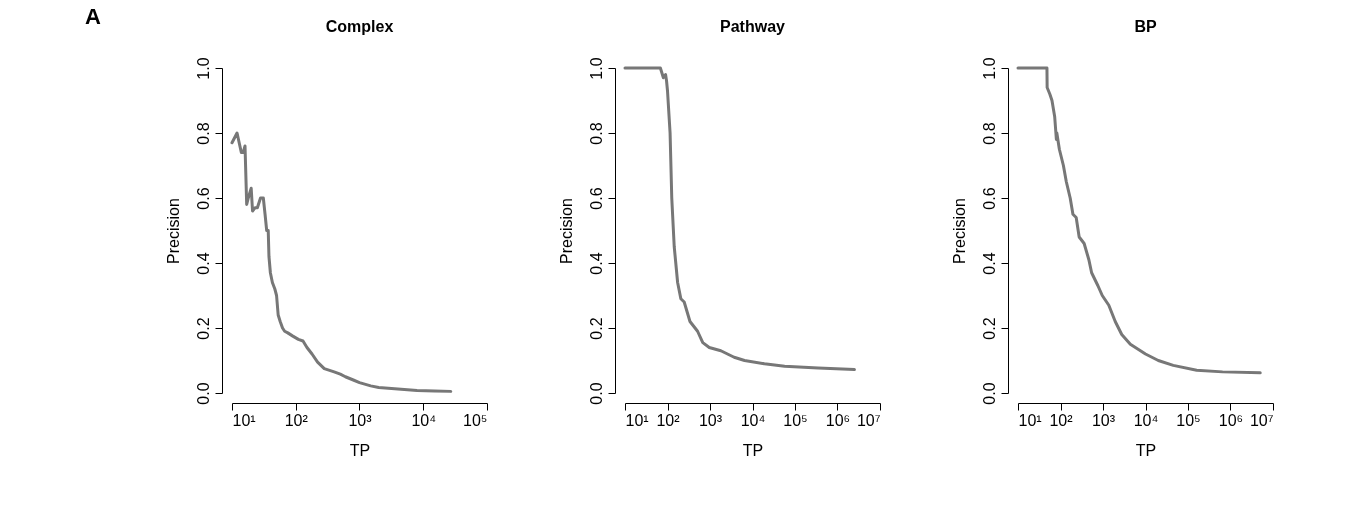 The height and width of the screenshot is (526, 1367). I want to click on chart-title: BP, so click(1145, 26).